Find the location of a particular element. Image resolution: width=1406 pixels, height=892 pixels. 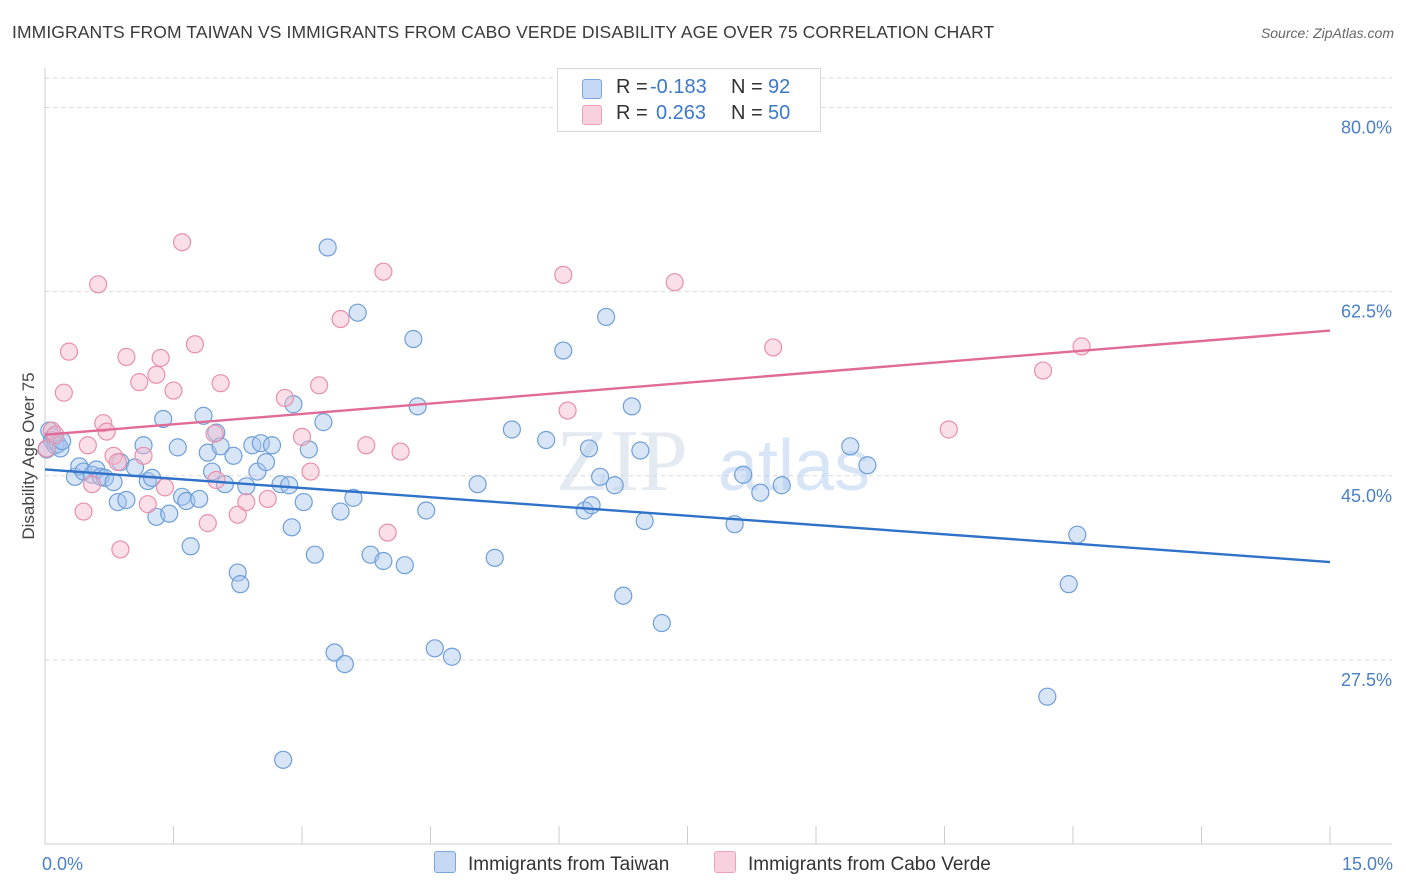

y-axis-label: Disability Age Over 75 is located at coordinates (28, 455).